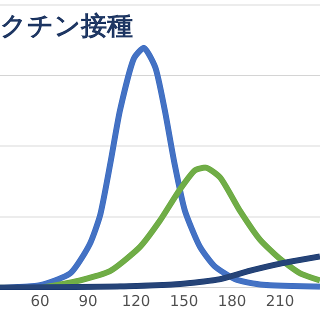 This screenshot has height=320, width=320. What do you see at coordinates (136, 301) in the screenshot?
I see `x-tick-label: 120` at bounding box center [136, 301].